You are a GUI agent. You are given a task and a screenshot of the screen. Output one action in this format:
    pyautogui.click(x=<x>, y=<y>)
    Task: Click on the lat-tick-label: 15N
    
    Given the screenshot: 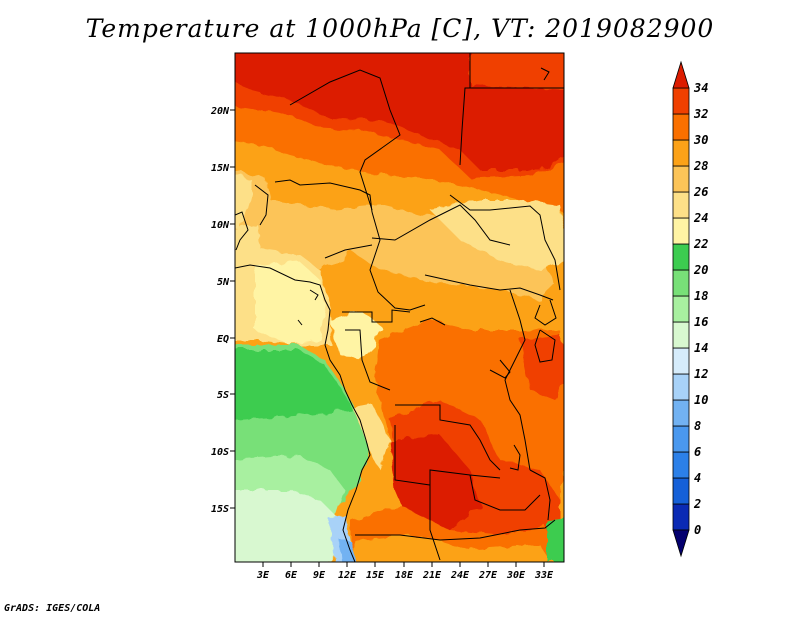 What is the action you would take?
    pyautogui.click(x=220, y=168)
    